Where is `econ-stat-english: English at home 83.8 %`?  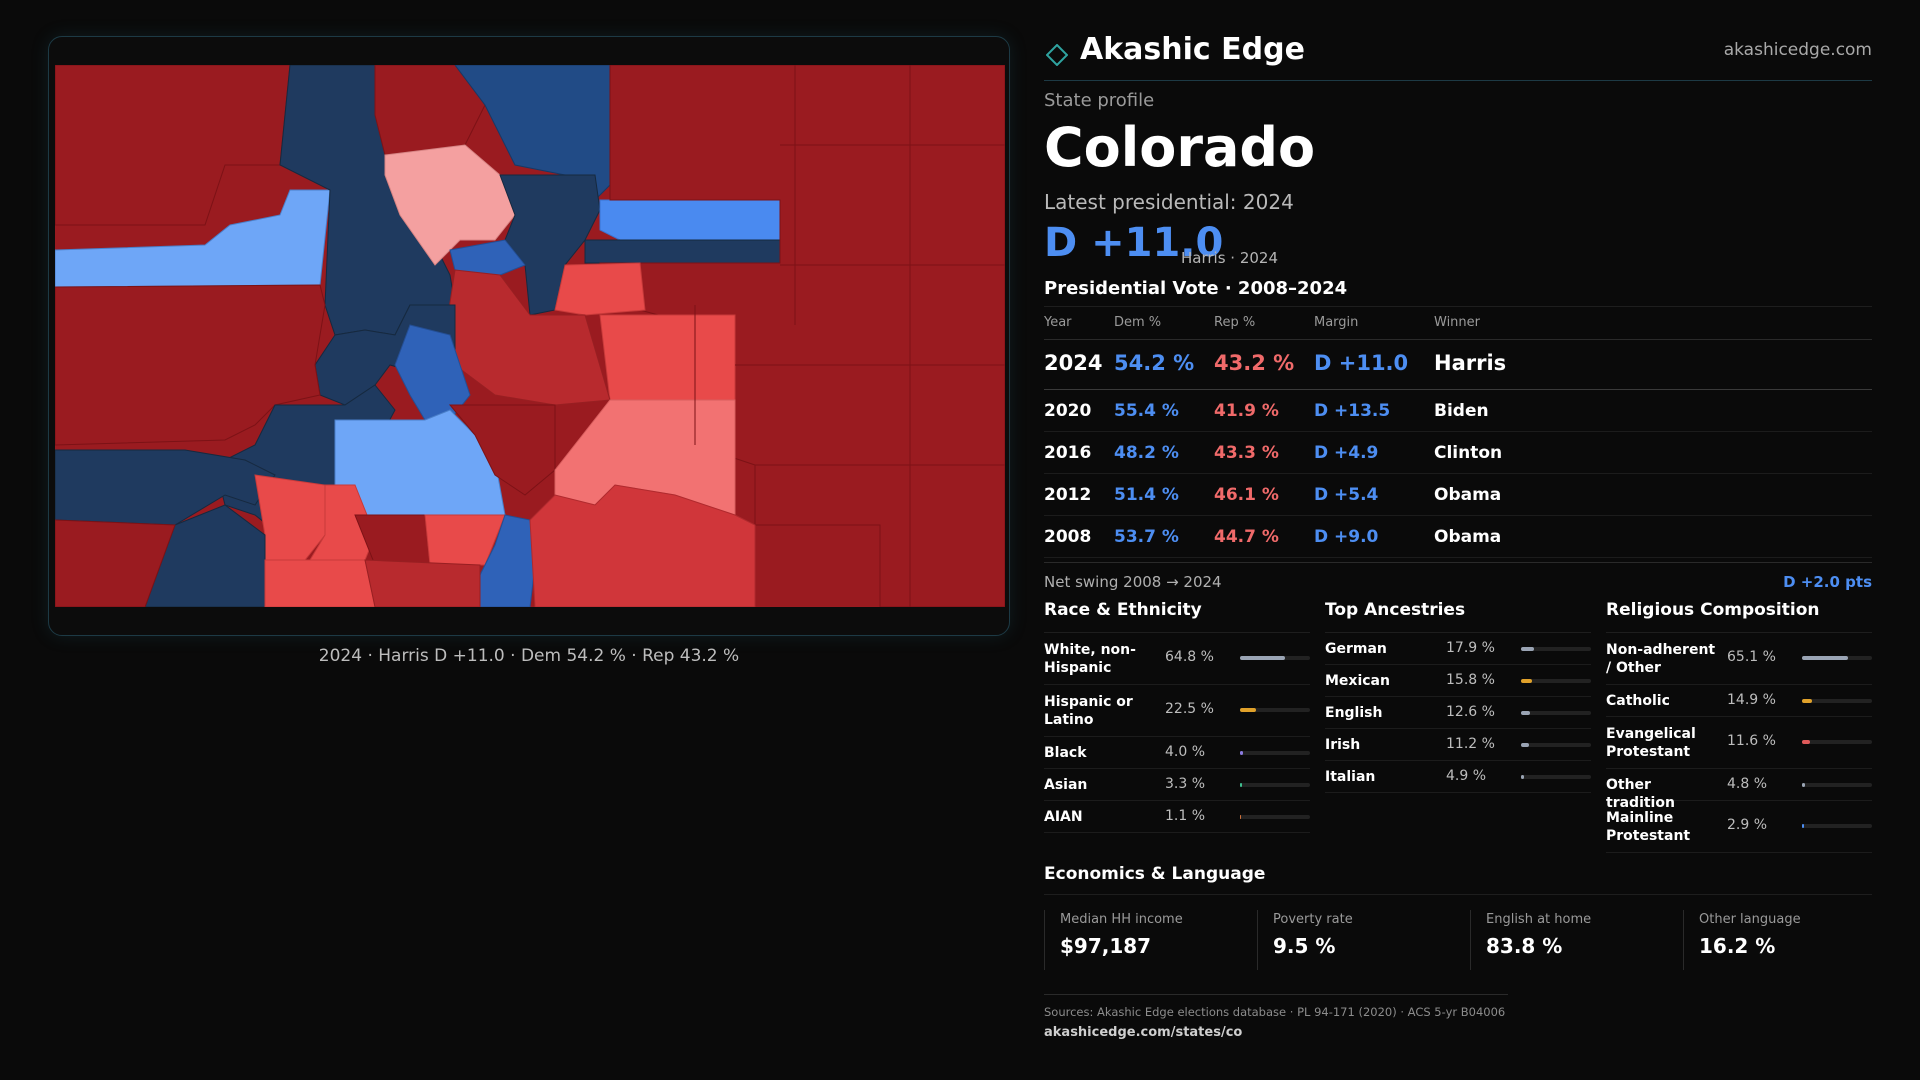
econ-stat-english: English at home 83.8 % is located at coordinates (1573, 940).